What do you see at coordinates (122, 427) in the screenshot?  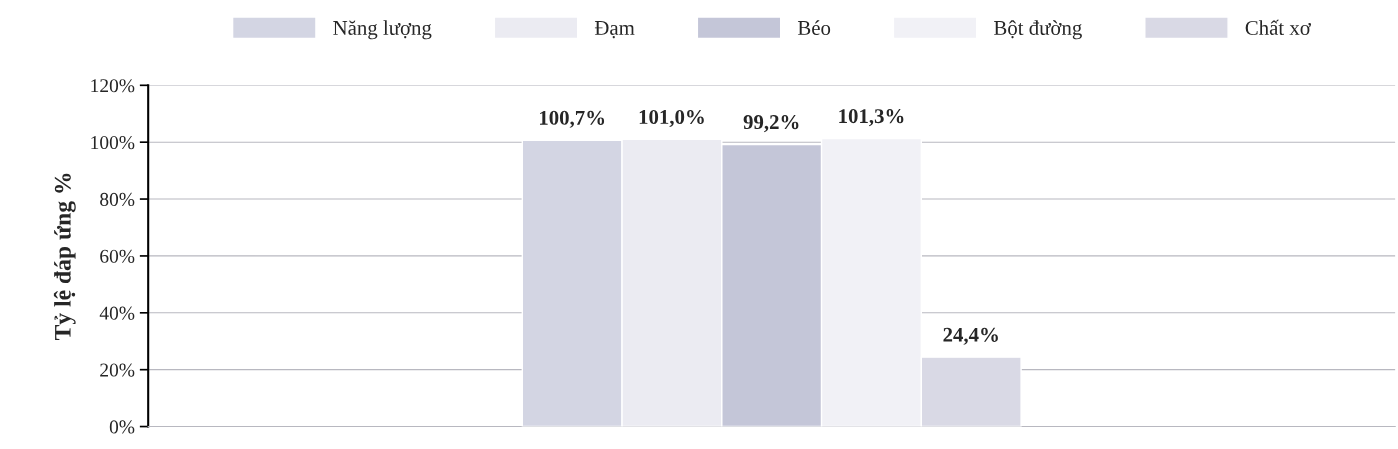 I see `y-tick-label: 0%` at bounding box center [122, 427].